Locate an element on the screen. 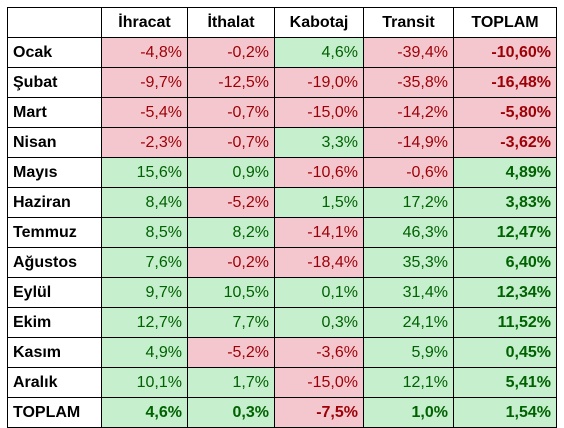 The image size is (564, 428). row-label: Ekim is located at coordinates (54, 322).